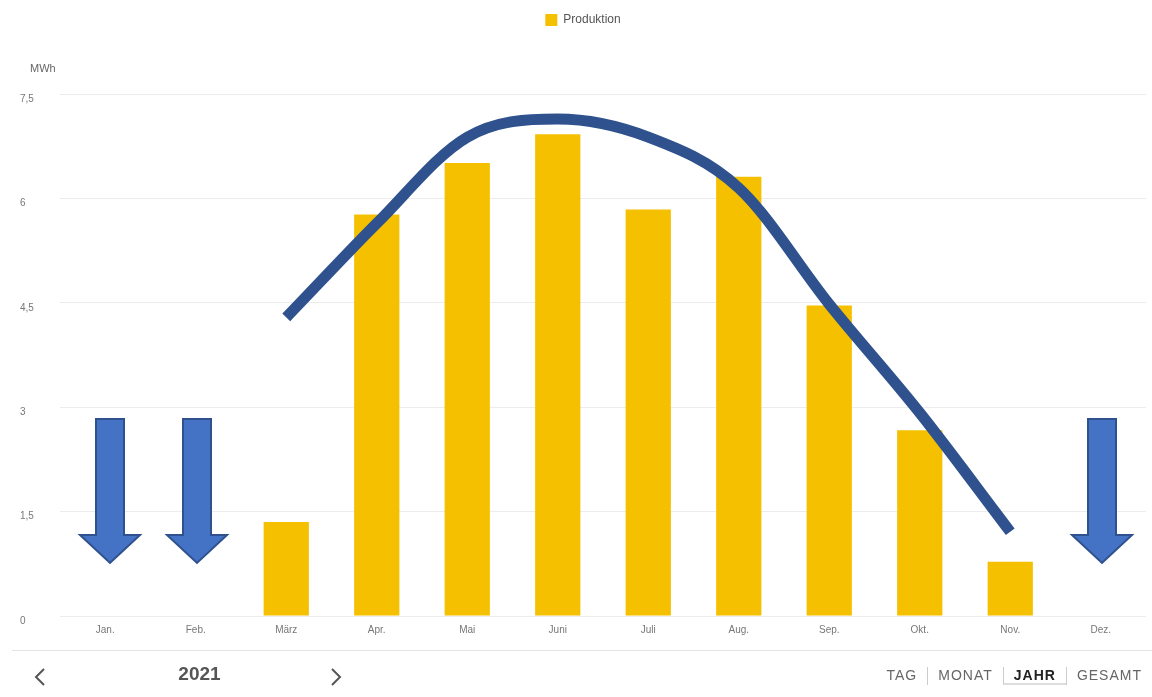  What do you see at coordinates (23, 203) in the screenshot?
I see `y-tick-label: 6` at bounding box center [23, 203].